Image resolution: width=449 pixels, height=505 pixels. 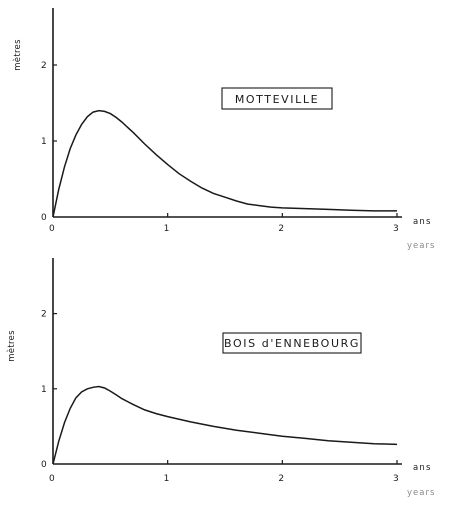 I want to click on growth-curve, so click(x=225, y=425).